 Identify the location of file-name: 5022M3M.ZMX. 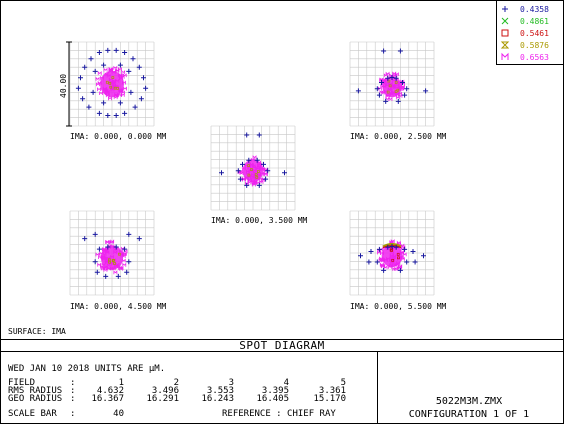
(469, 401).